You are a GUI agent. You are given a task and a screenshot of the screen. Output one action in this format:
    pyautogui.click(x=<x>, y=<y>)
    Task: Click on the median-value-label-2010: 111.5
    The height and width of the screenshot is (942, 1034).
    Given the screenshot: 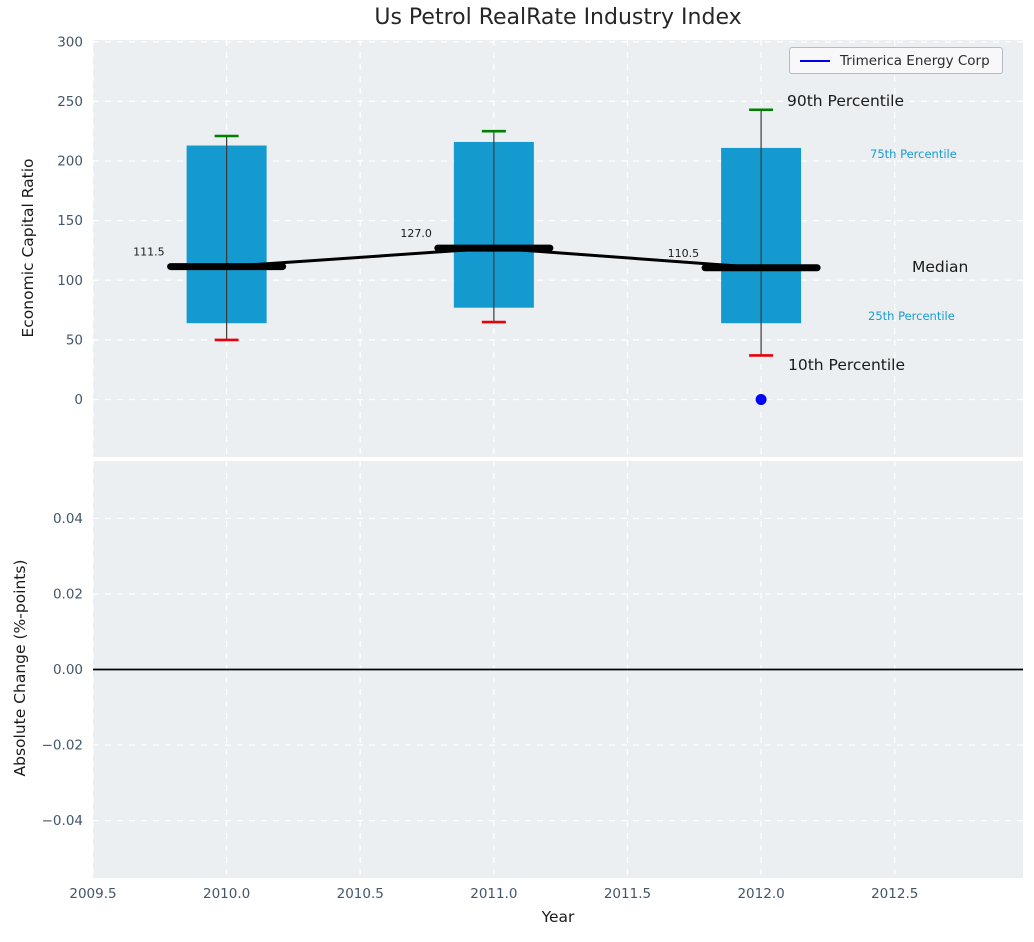 What is the action you would take?
    pyautogui.click(x=149, y=252)
    